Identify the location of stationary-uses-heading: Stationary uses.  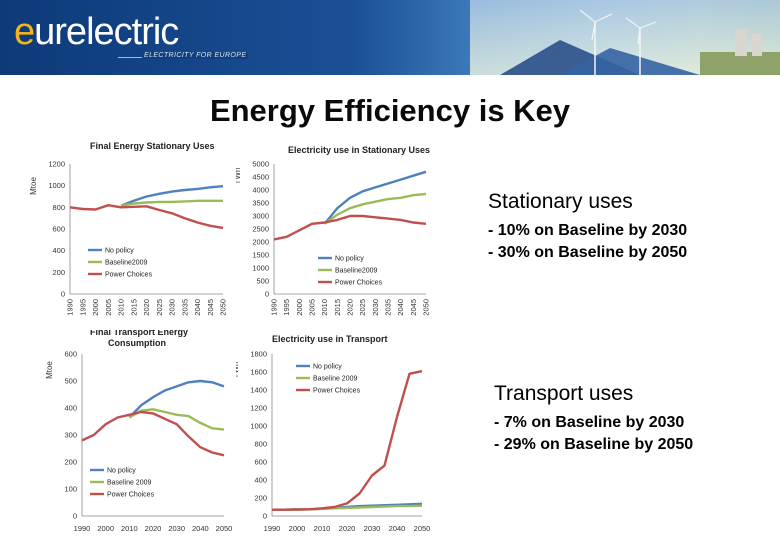
(560, 201).